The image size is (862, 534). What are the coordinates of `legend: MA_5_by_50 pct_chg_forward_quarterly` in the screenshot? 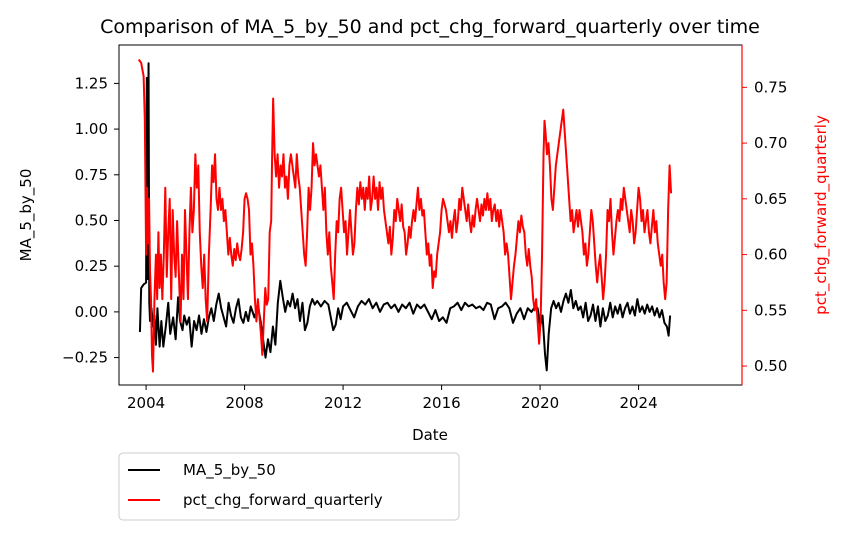 It's located at (289, 486).